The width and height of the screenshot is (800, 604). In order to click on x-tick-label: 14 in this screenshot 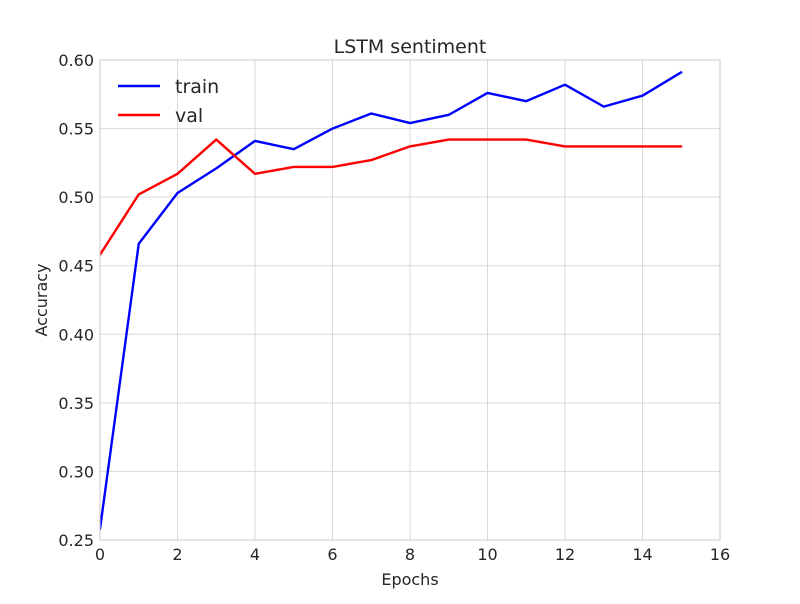, I will do `click(642, 554)`.